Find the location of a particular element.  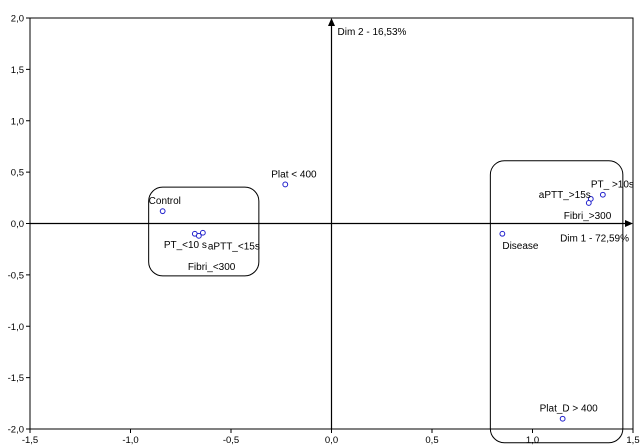

control-group-box is located at coordinates (204, 231).